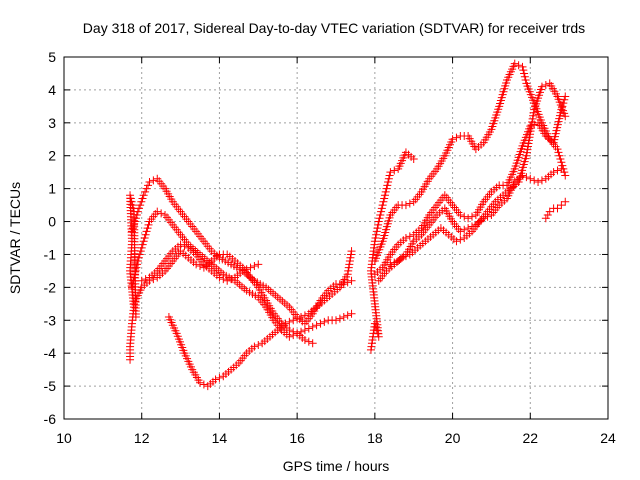 Image resolution: width=640 pixels, height=480 pixels. I want to click on y-tick-label: -2, so click(50, 287).